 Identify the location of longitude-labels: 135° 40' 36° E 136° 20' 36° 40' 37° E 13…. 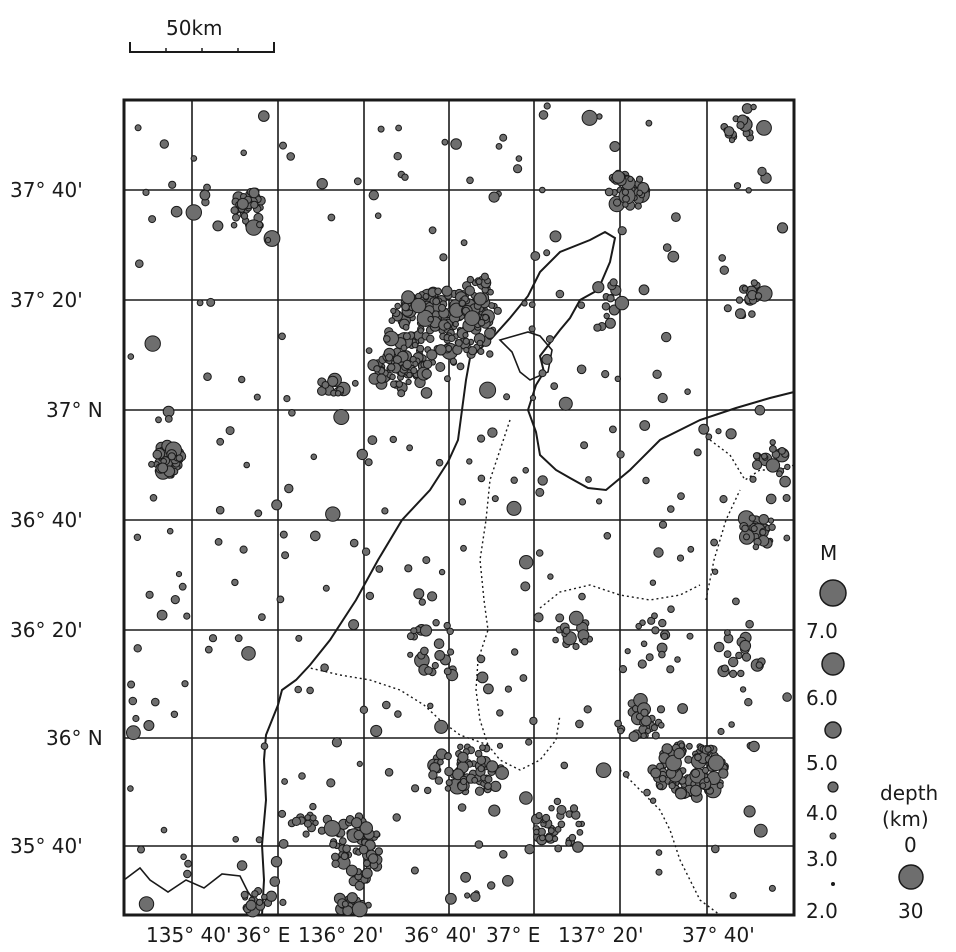
(450, 935).